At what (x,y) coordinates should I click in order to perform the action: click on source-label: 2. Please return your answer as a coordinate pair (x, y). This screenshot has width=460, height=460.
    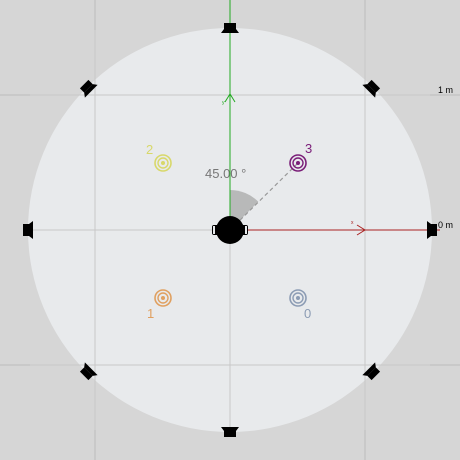
    Looking at the image, I should click on (149, 149).